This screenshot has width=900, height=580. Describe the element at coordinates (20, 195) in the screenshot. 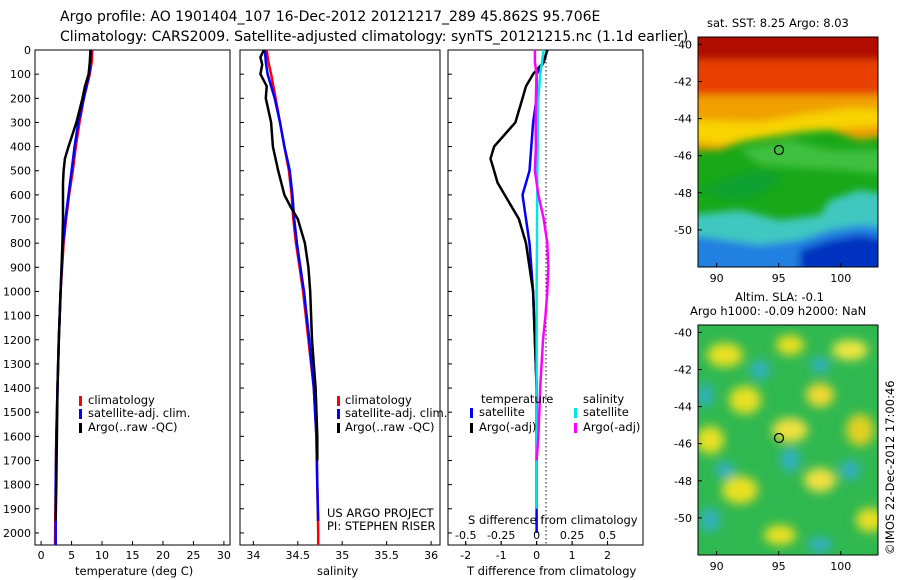

I see `depth-ytick-label: 600` at that location.